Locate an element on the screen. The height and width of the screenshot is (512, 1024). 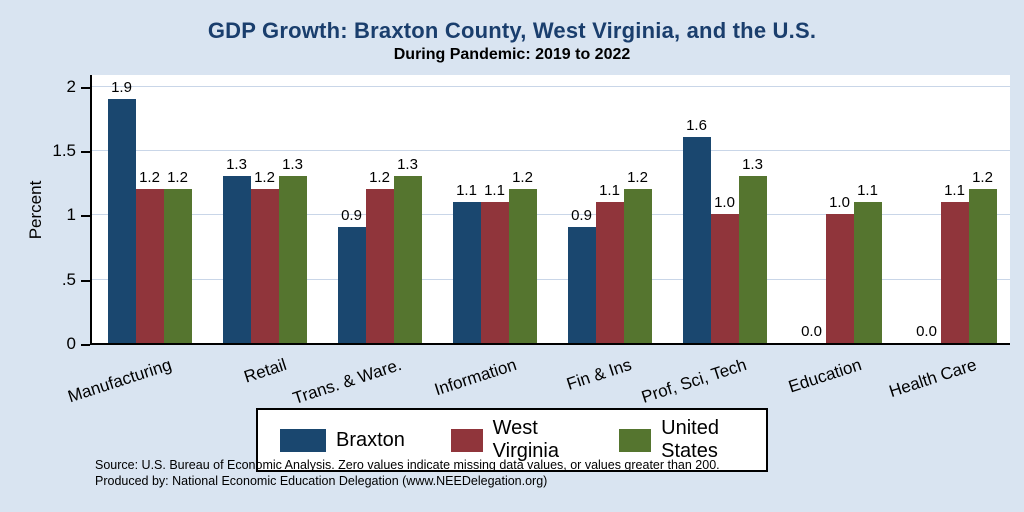
chart-subtitle: During Pandemic: 2019 to 2022 is located at coordinates (512, 54).